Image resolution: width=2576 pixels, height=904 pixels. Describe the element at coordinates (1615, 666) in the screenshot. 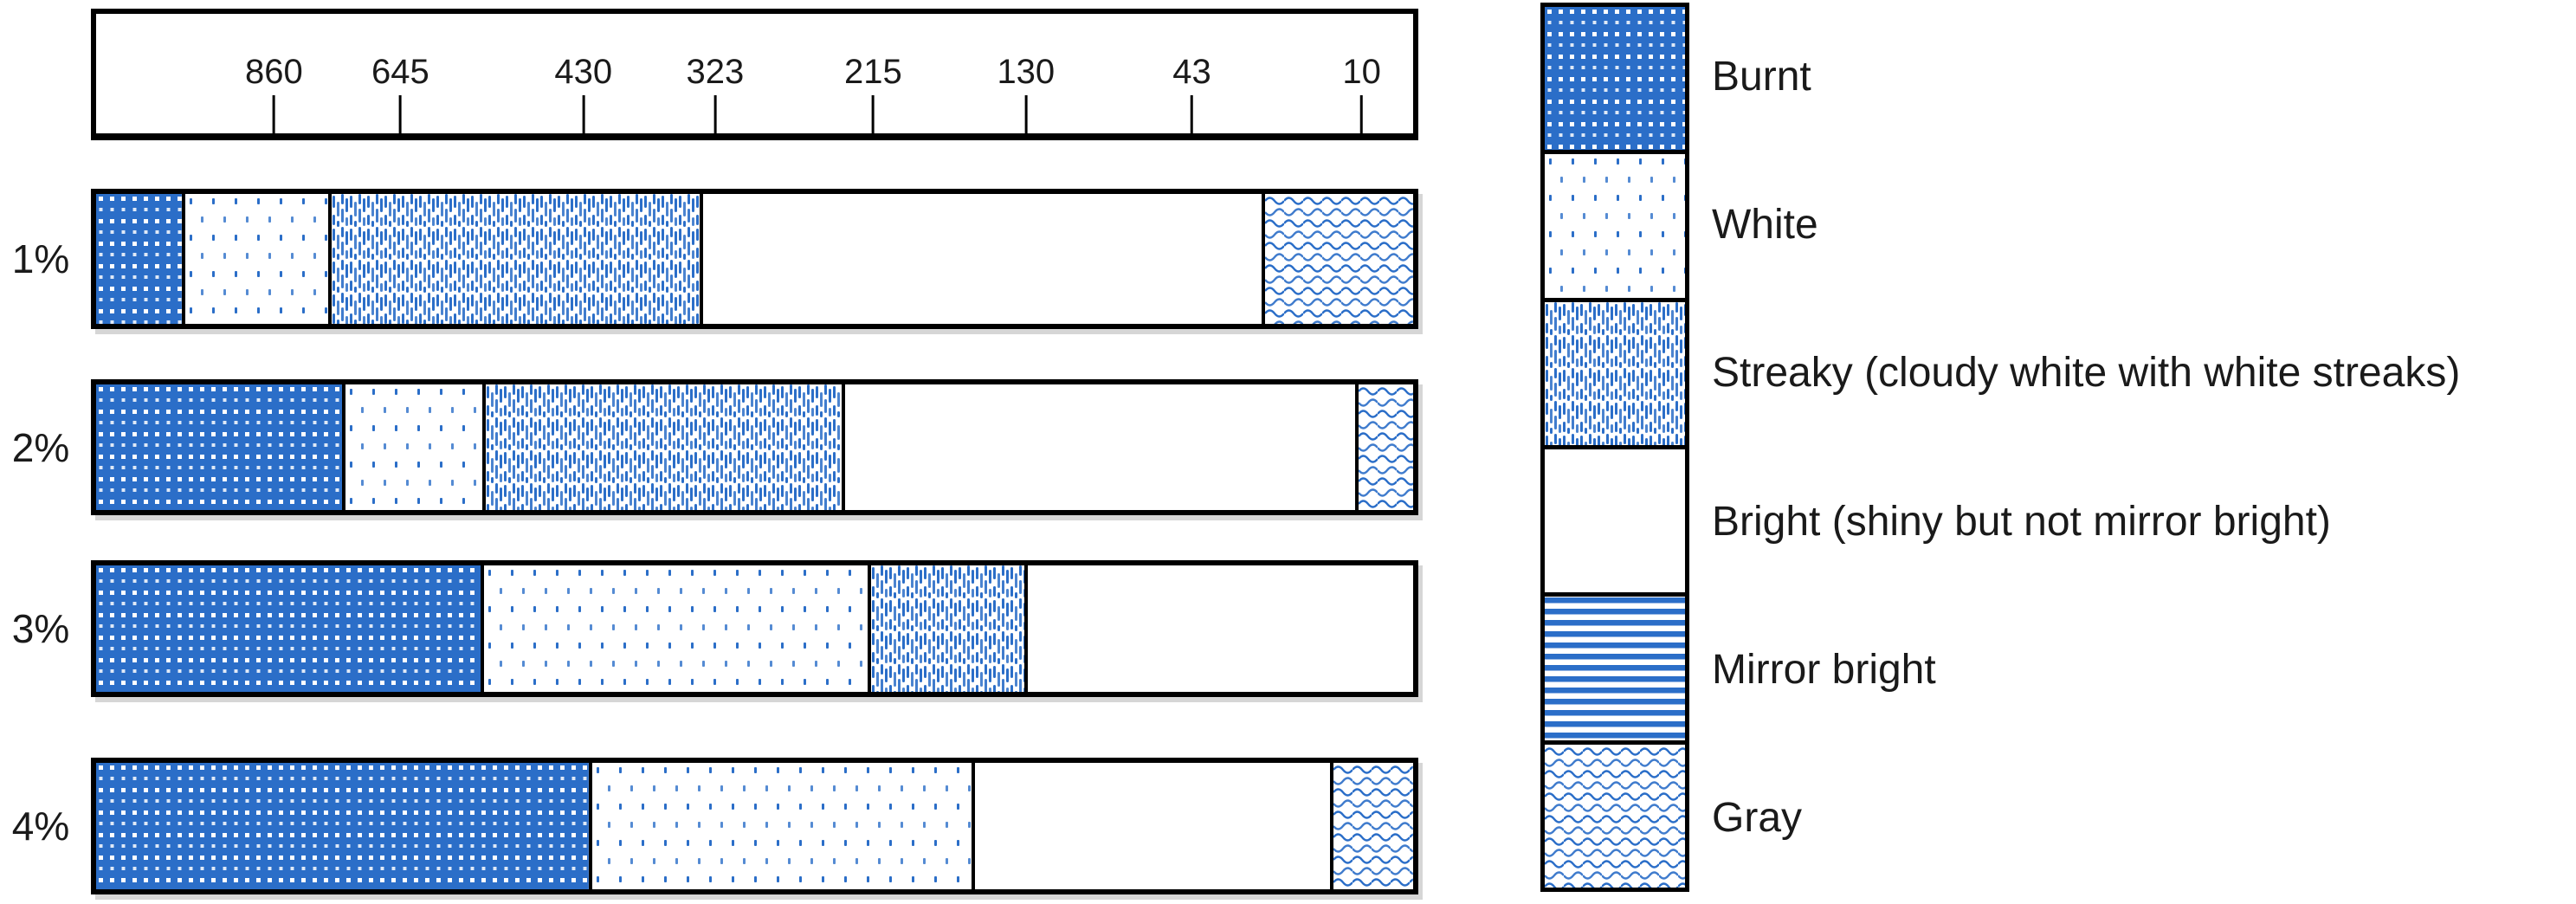

I see `legend-swatch-horizontal-blue-stripes` at that location.